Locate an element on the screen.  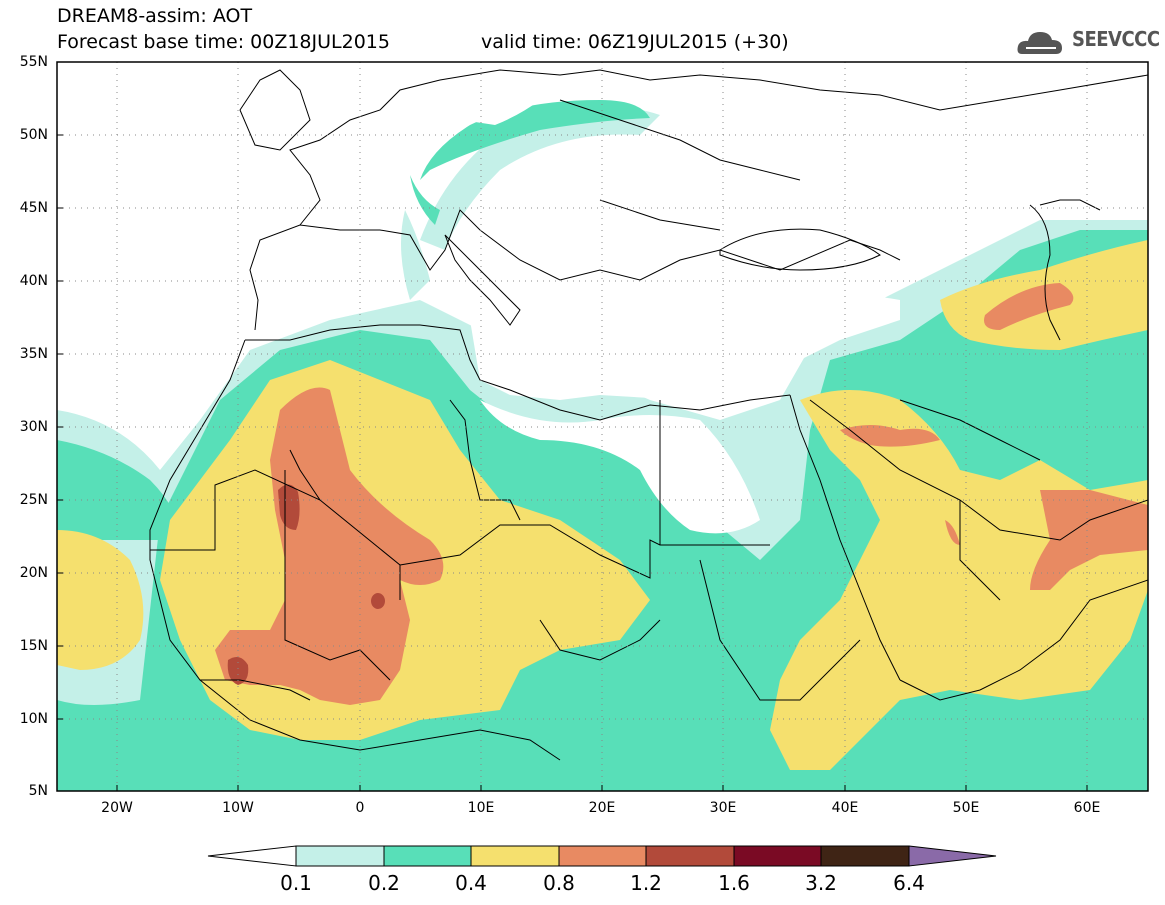
colorbar-label: 0.8 is located at coordinates (559, 883).